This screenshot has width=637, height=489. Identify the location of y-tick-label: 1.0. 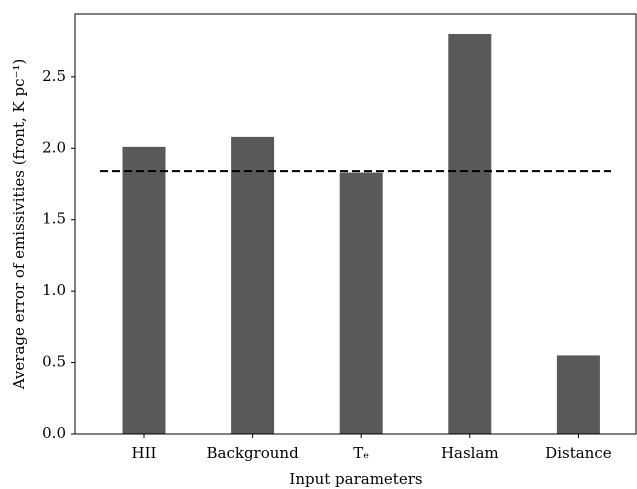
(54, 290).